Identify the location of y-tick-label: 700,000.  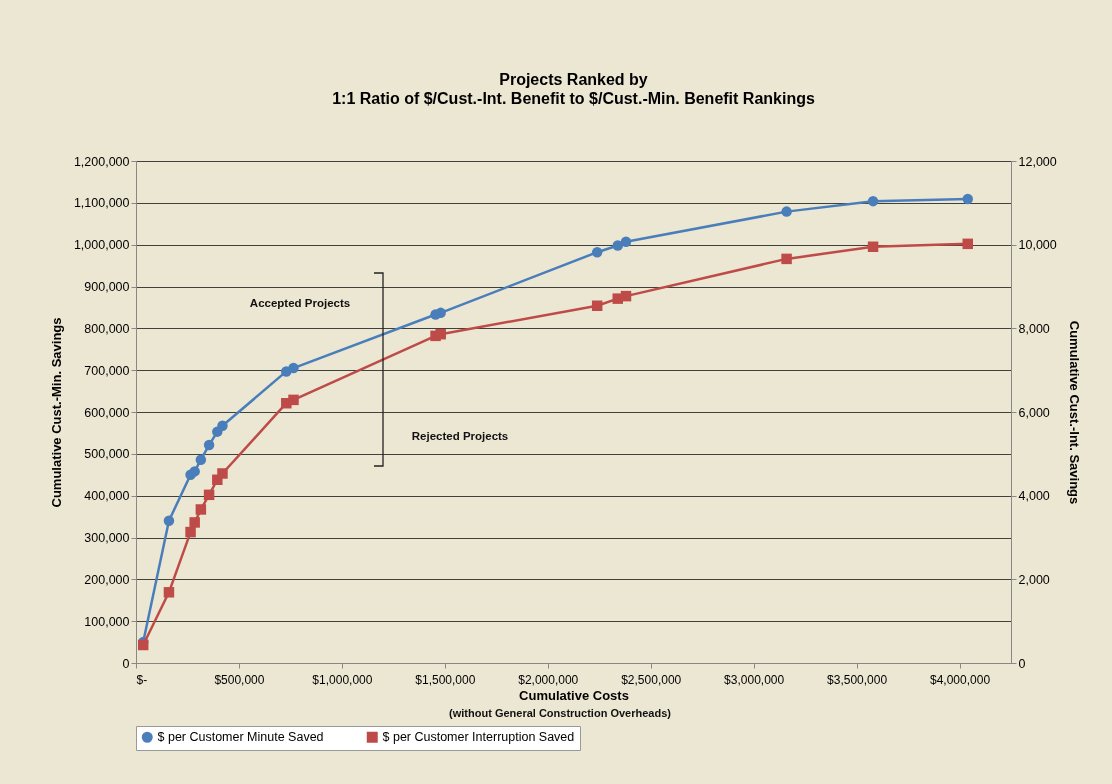
(107, 370).